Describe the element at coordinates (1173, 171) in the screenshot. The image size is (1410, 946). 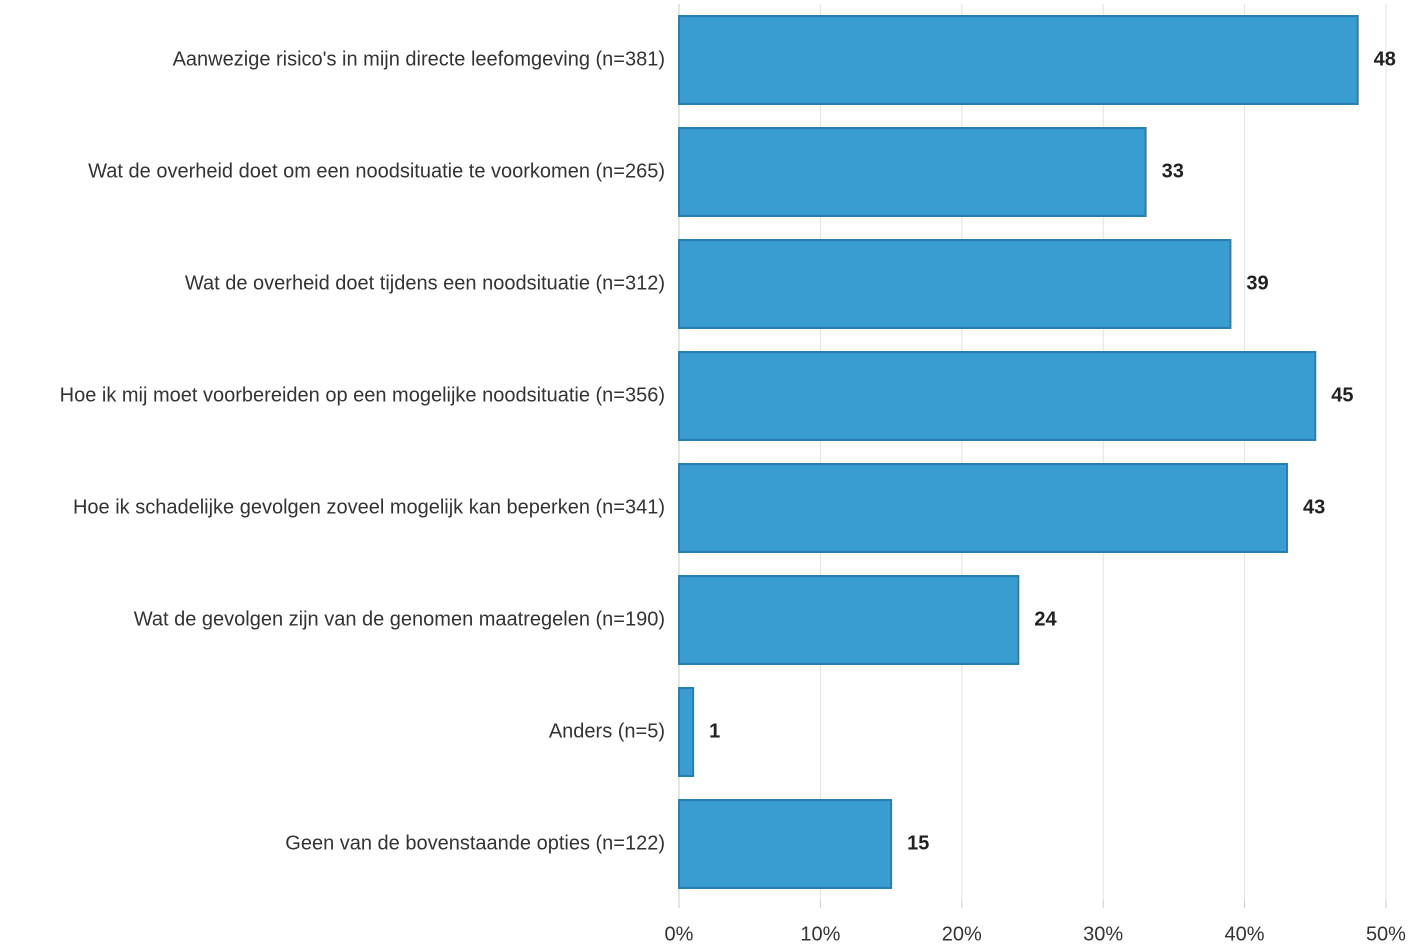
I see `value-label: 33` at that location.